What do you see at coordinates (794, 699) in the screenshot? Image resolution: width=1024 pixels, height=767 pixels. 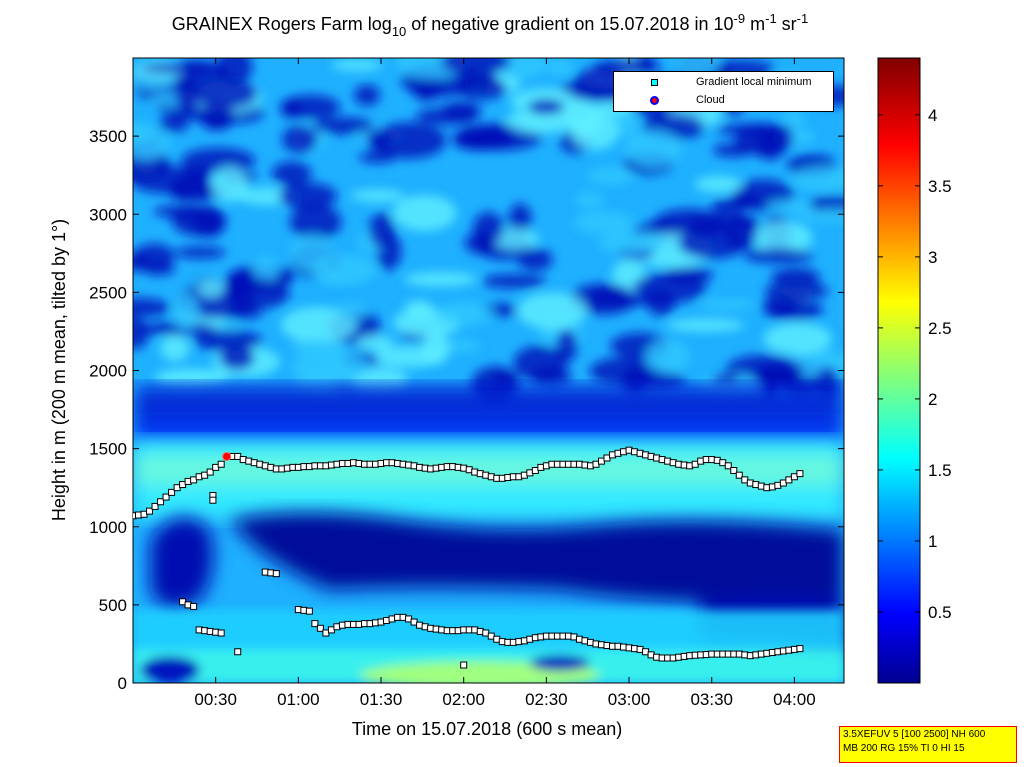 I see `x-tick-label: 04:00` at bounding box center [794, 699].